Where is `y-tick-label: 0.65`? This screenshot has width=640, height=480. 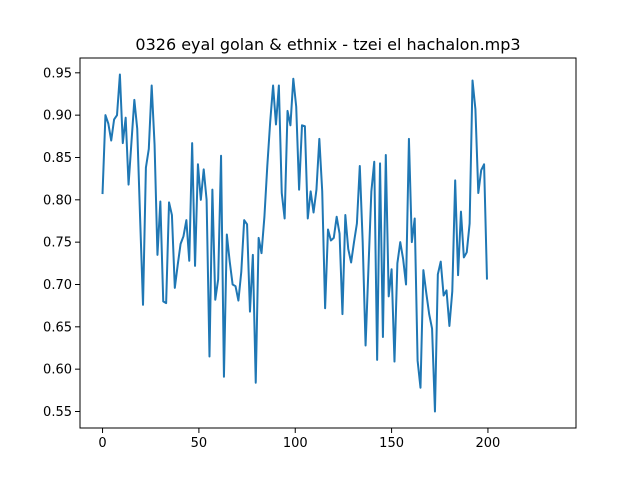 y-tick-label: 0.65 is located at coordinates (57, 327).